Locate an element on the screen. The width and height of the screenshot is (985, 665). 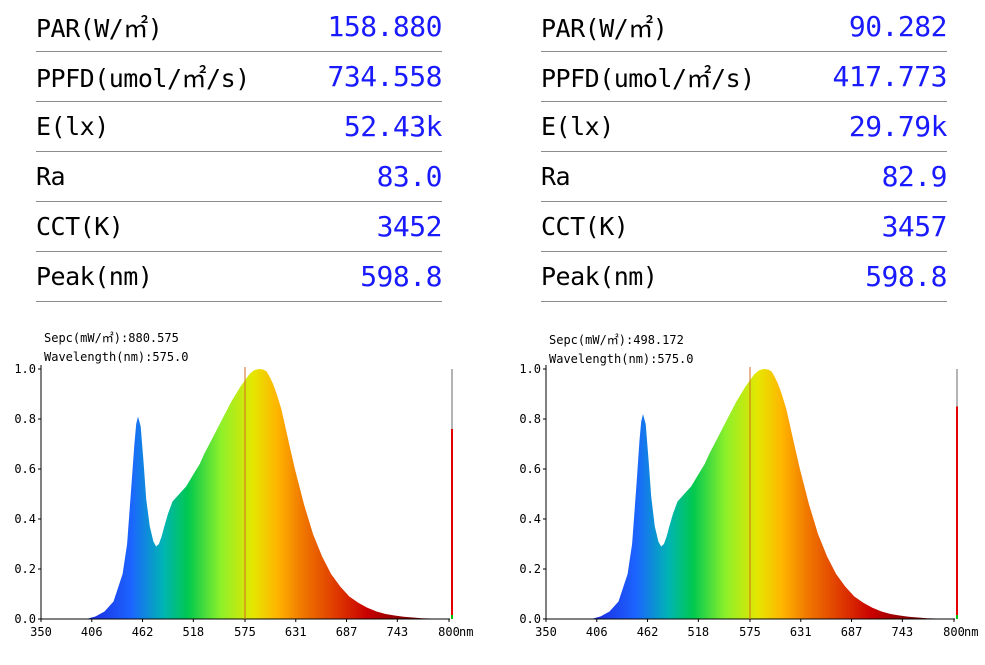
metric-row-illuminance: E(lx) 29.79k is located at coordinates (744, 126).